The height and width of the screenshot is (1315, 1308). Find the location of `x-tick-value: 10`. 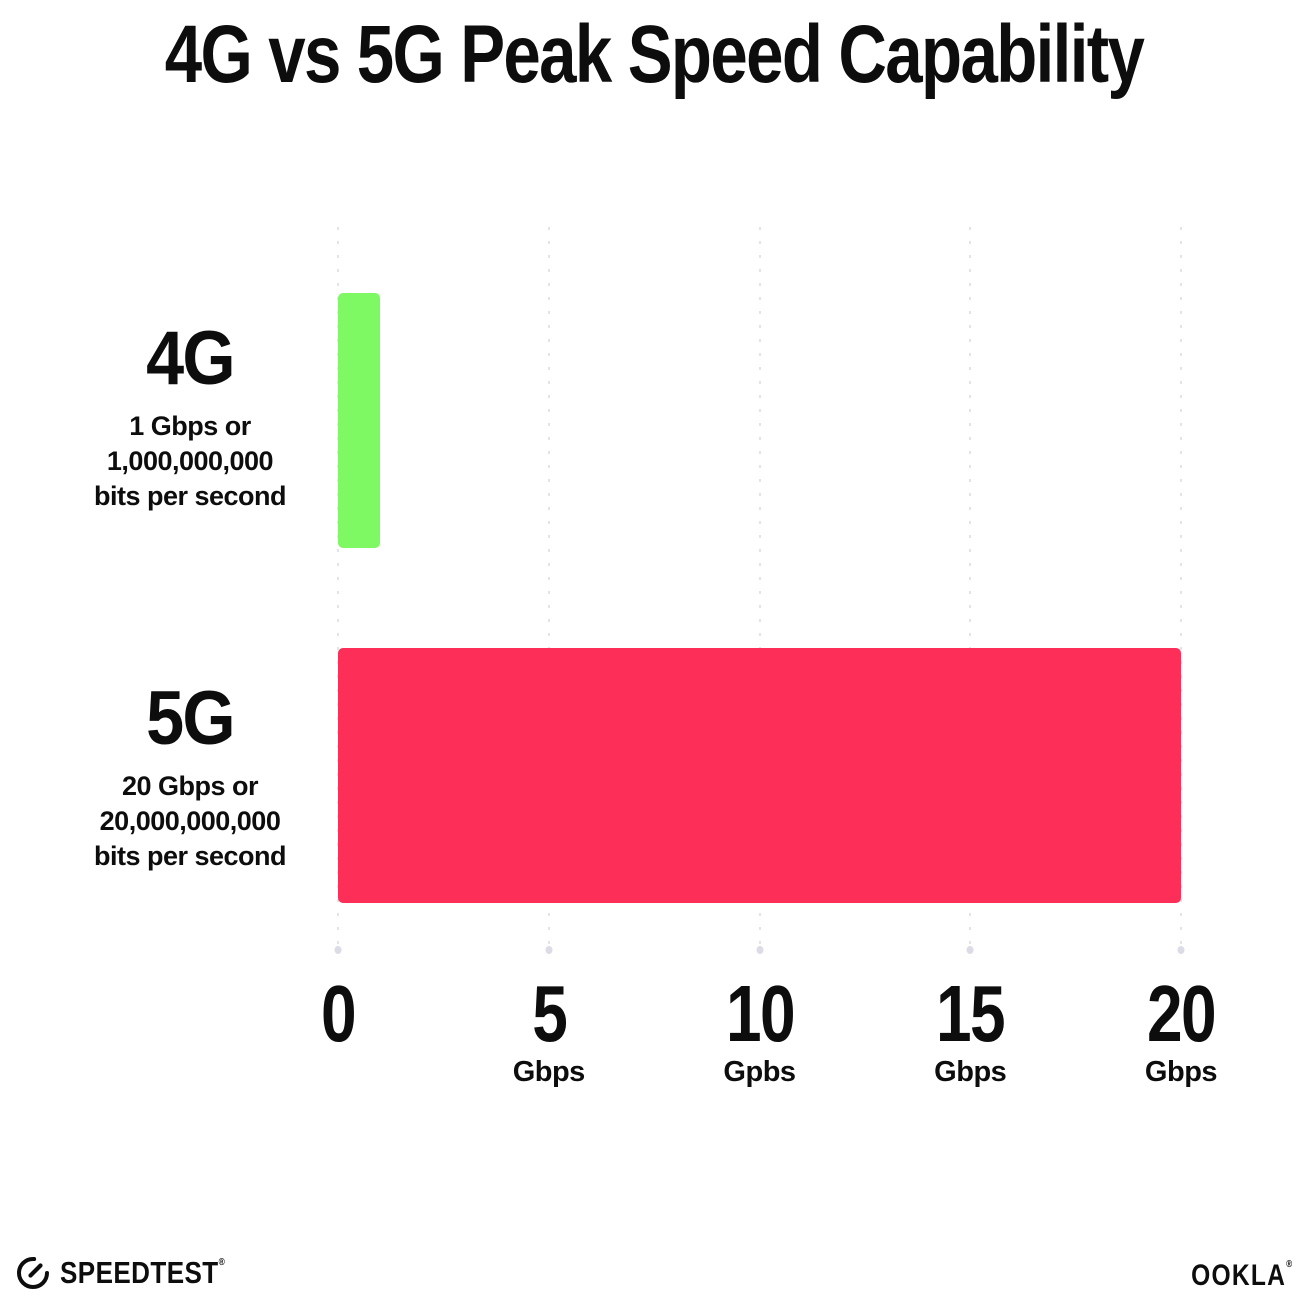

x-tick-value: 10 is located at coordinates (760, 1013).